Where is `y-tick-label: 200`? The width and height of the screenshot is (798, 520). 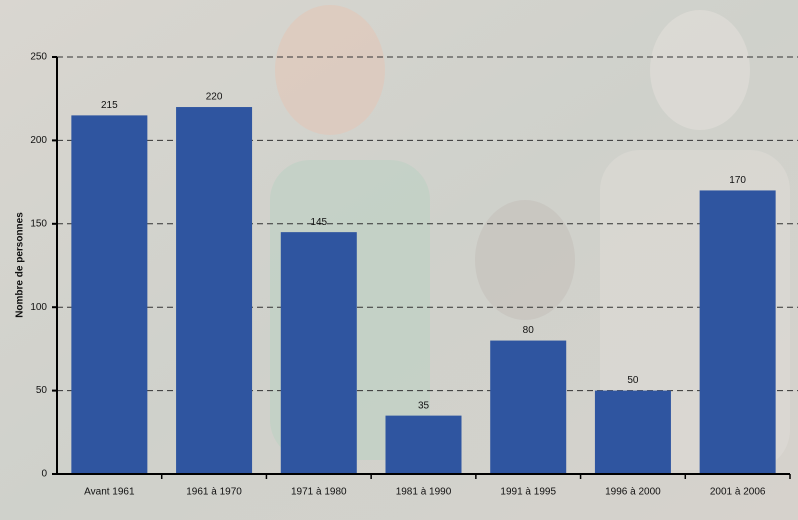
y-tick-label: 200 is located at coordinates (38, 140).